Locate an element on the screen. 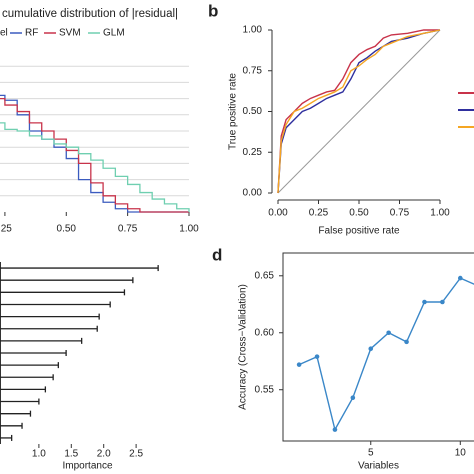  y-tick-label: 0.25 is located at coordinates (253, 152).